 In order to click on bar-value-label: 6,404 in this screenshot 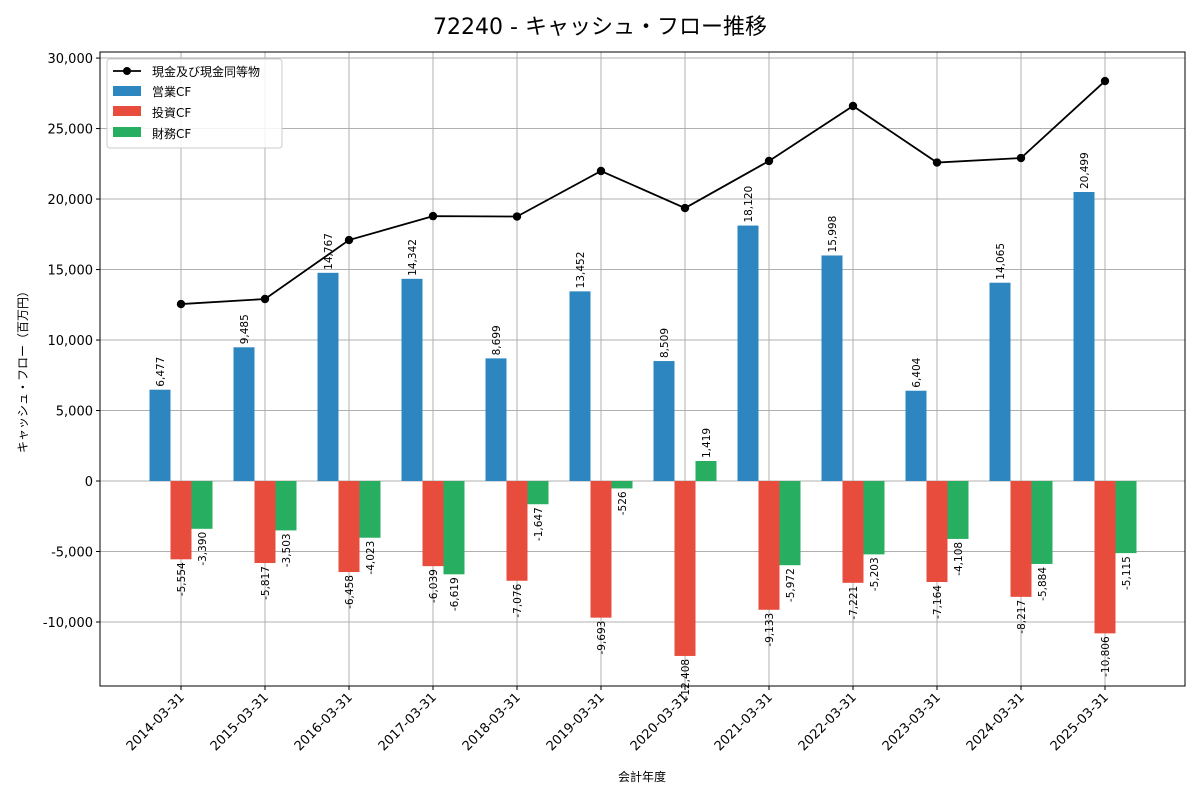, I will do `click(917, 372)`.